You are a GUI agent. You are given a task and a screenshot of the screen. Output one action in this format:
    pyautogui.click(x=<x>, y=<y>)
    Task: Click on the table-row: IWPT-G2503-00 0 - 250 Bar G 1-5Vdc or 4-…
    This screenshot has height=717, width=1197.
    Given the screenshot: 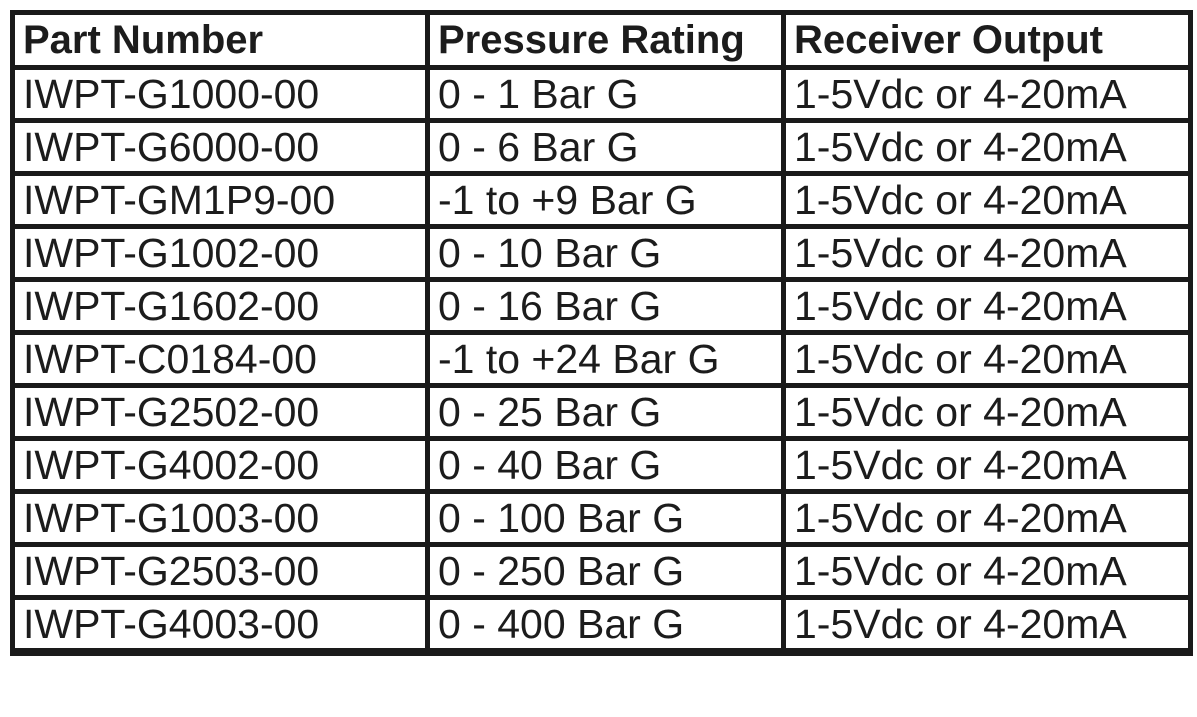 What is the action you would take?
    pyautogui.click(x=601, y=571)
    